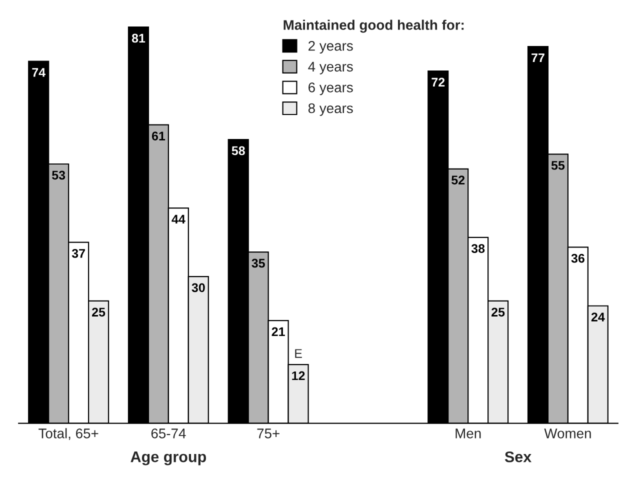 The height and width of the screenshot is (481, 621). What do you see at coordinates (468, 433) in the screenshot?
I see `x-tick-label: Men` at bounding box center [468, 433].